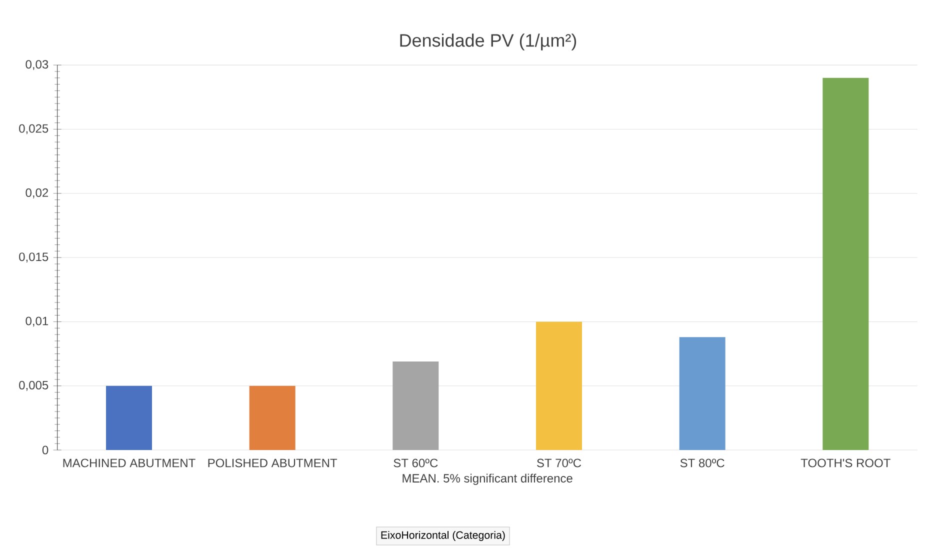  Describe the element at coordinates (559, 463) in the screenshot. I see `x-tick-label: ST 70ºC` at that location.